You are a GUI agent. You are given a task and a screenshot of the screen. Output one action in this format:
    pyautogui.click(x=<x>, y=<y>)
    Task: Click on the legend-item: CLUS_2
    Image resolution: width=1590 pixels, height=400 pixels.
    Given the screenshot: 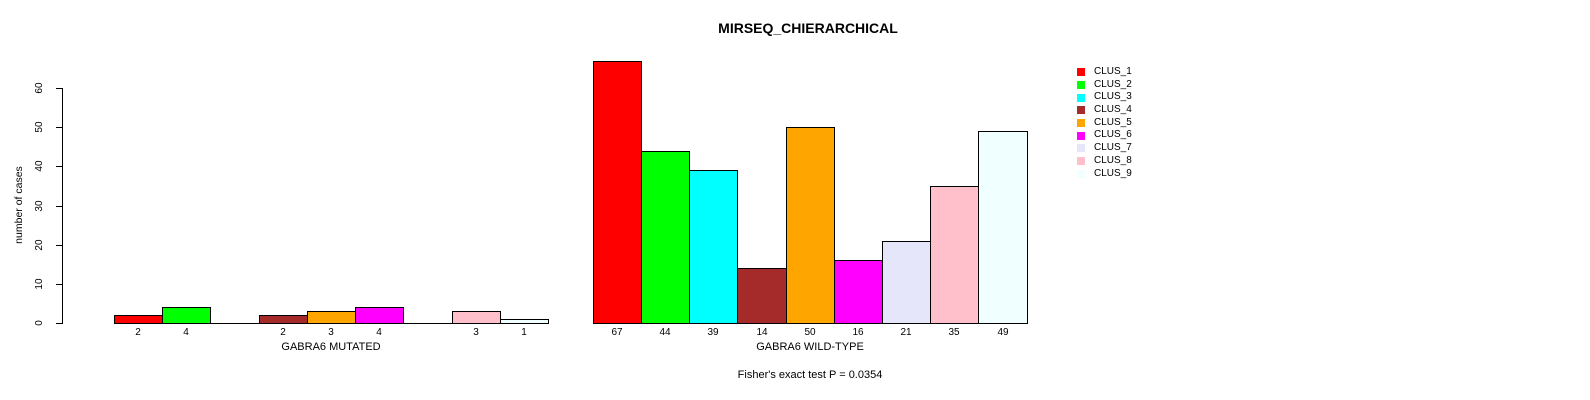 What is the action you would take?
    pyautogui.click(x=1104, y=85)
    